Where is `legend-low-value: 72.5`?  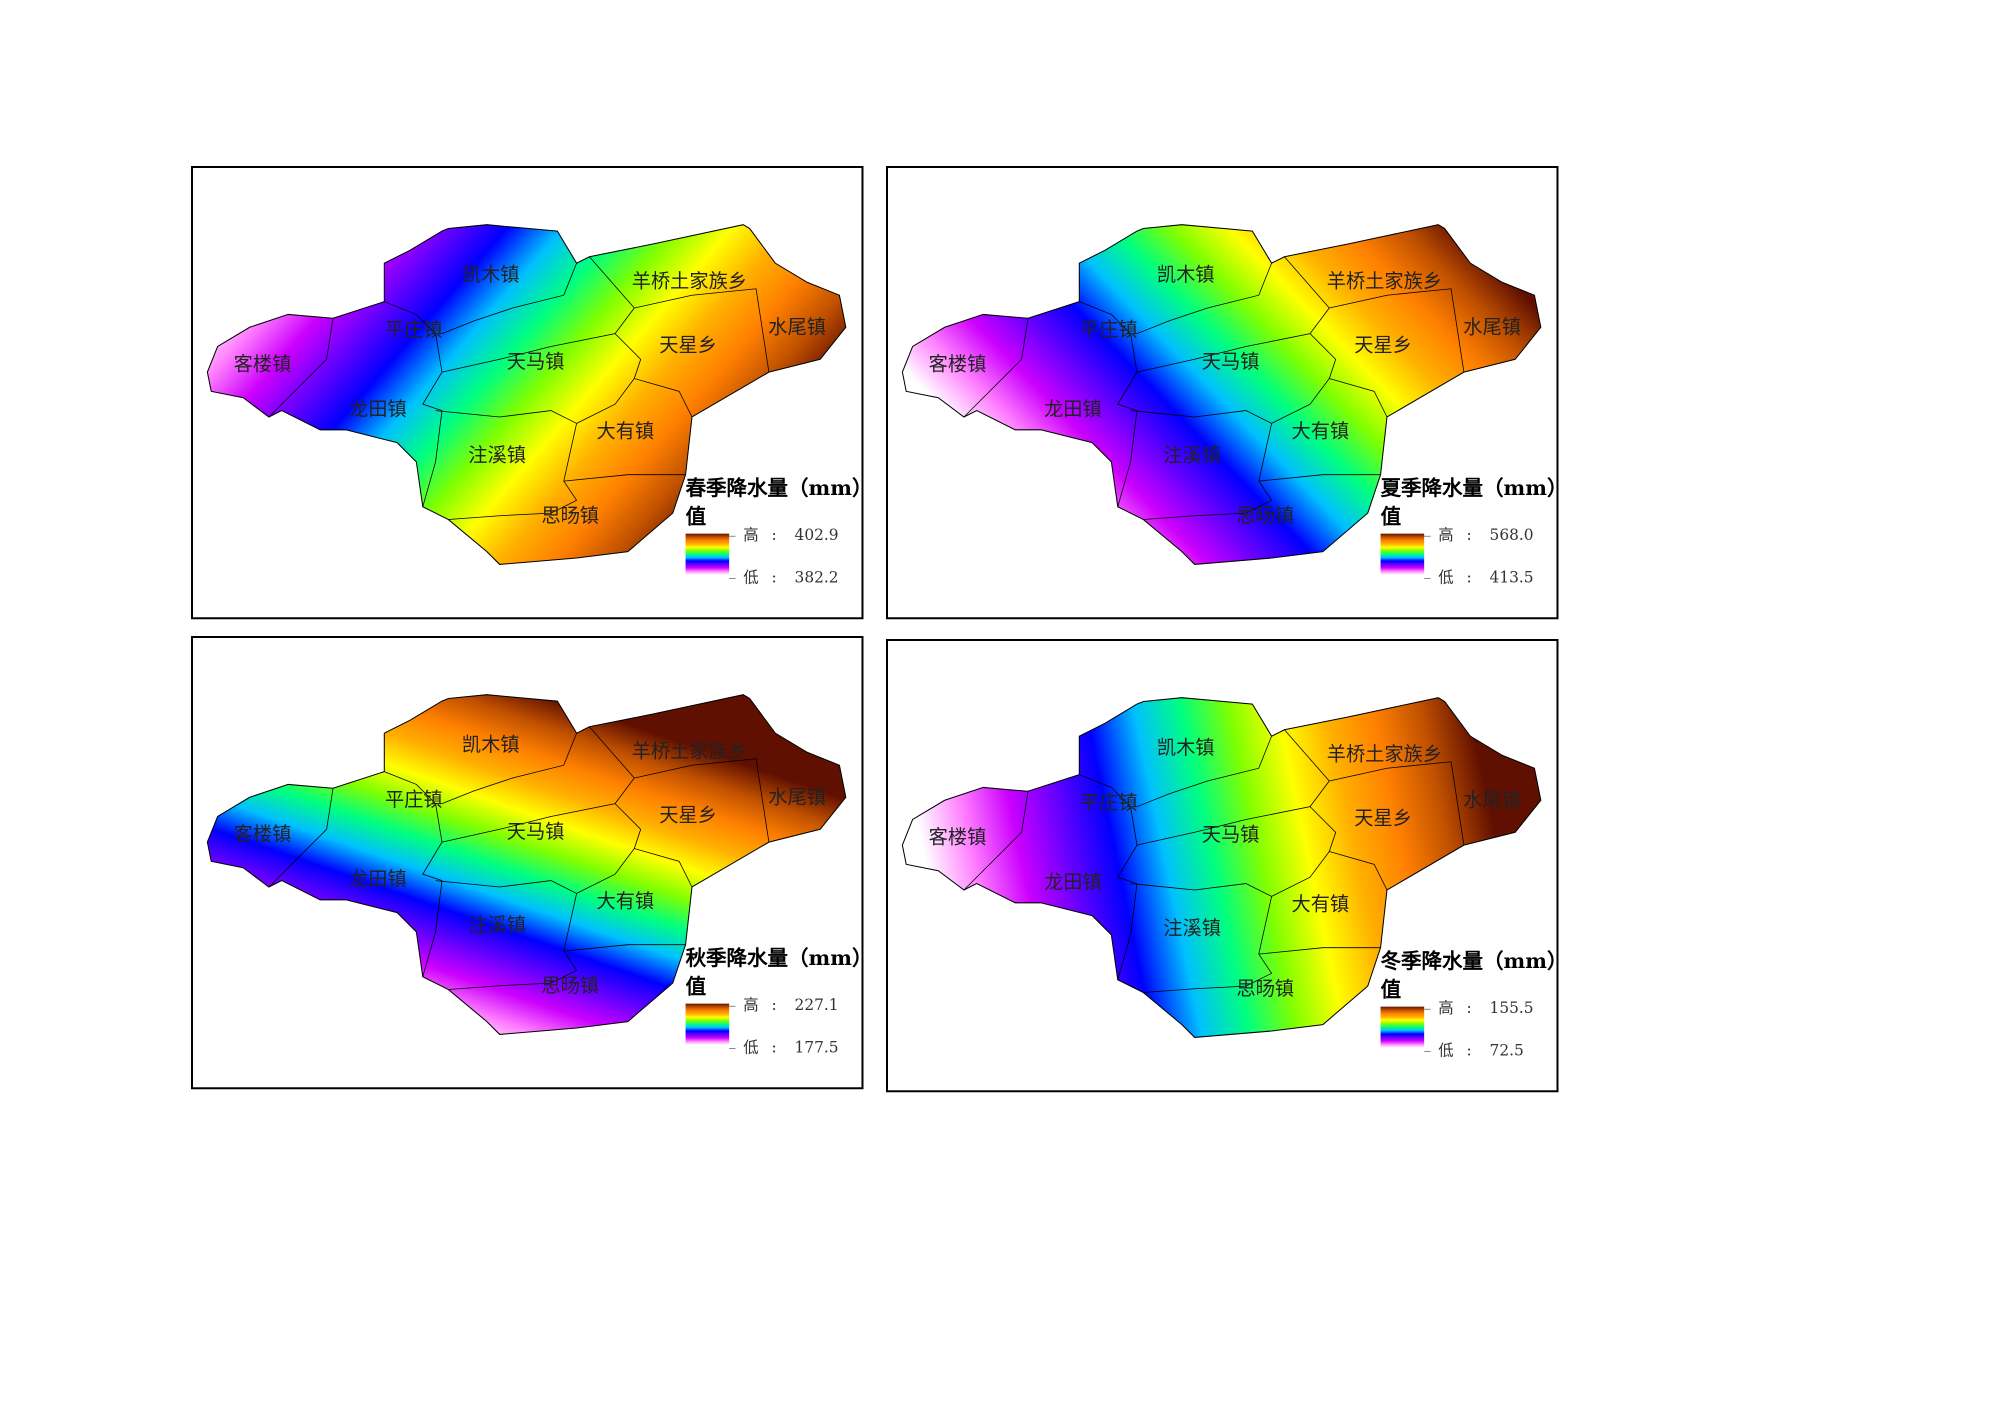 legend-low-value: 72.5 is located at coordinates (1507, 1051).